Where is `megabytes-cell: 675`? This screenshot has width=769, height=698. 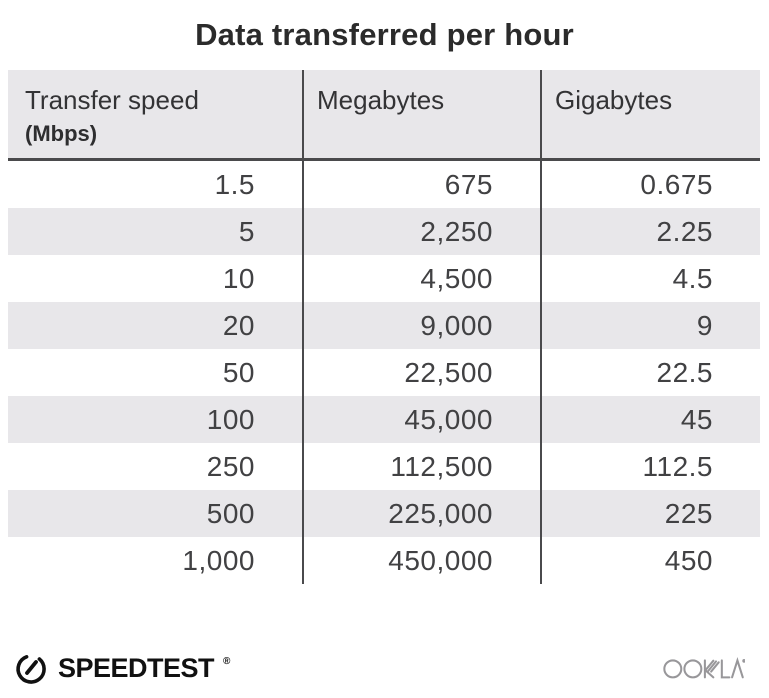 megabytes-cell: 675 is located at coordinates (421, 184).